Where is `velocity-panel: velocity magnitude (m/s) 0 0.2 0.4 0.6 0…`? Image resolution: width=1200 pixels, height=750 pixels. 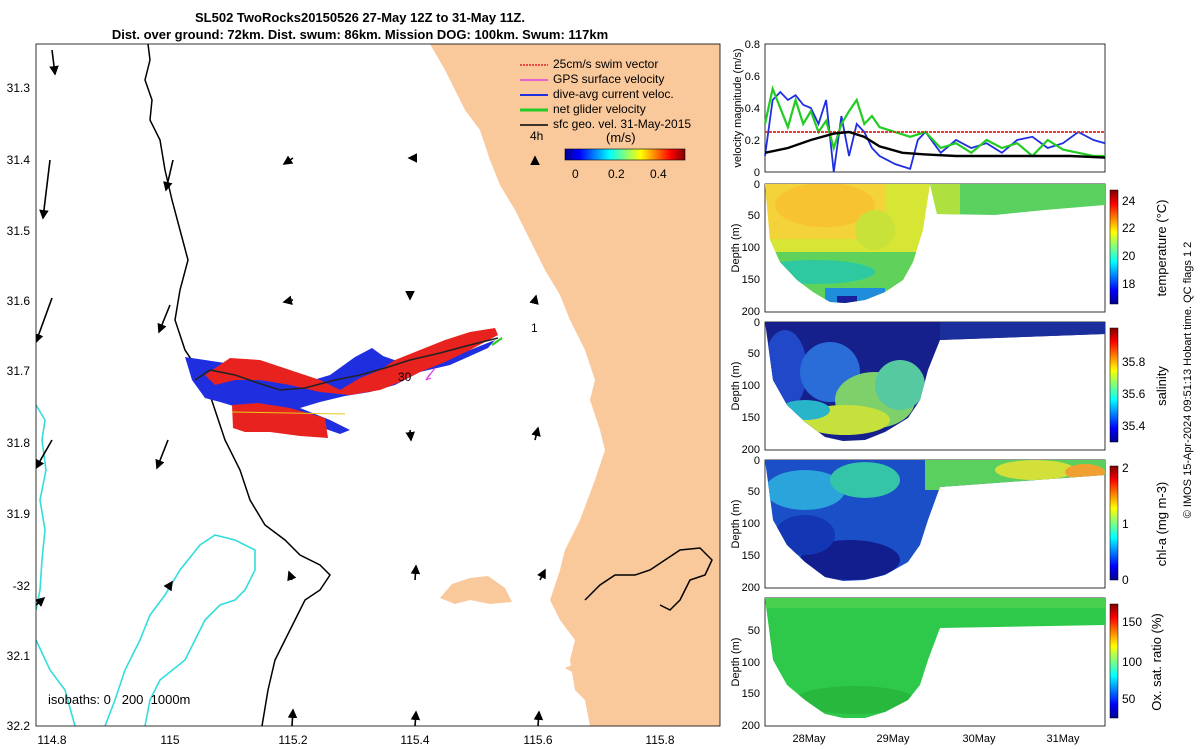
velocity-panel: velocity magnitude (m/s) 0 0.2 0.4 0.6 0… is located at coordinates (919, 109).